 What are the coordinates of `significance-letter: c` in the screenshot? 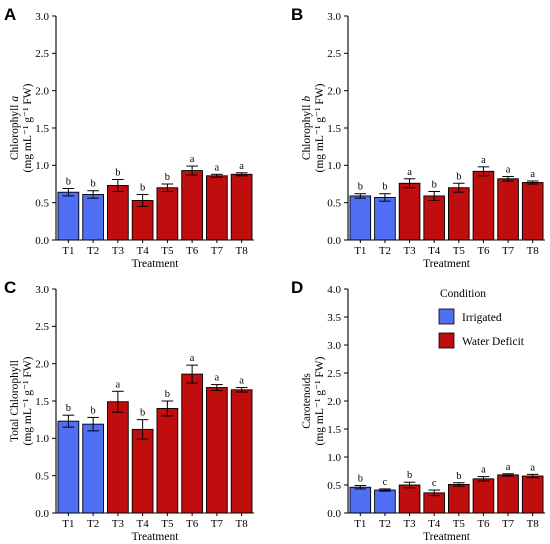 It's located at (385, 482).